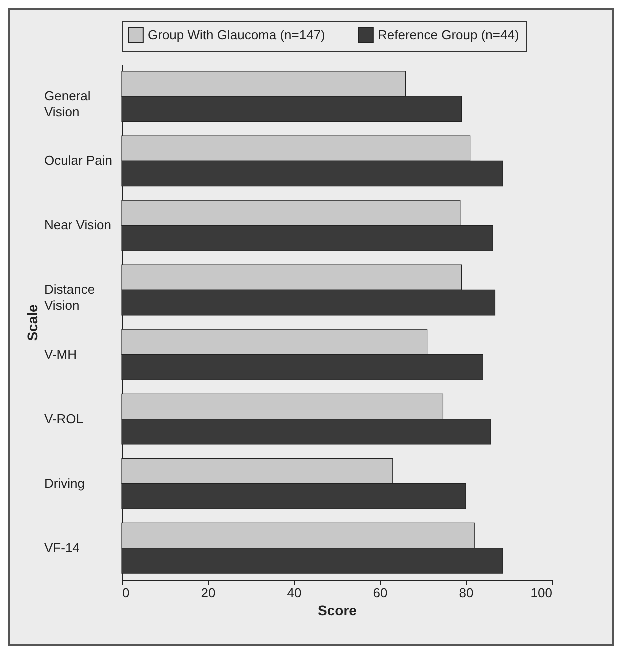  I want to click on x-tick-label: 60, so click(380, 593).